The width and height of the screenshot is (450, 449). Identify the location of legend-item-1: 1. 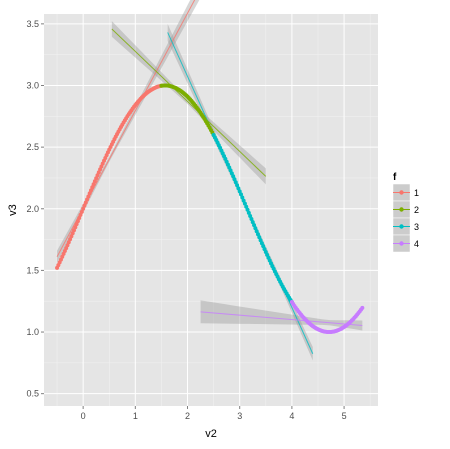
(405, 192).